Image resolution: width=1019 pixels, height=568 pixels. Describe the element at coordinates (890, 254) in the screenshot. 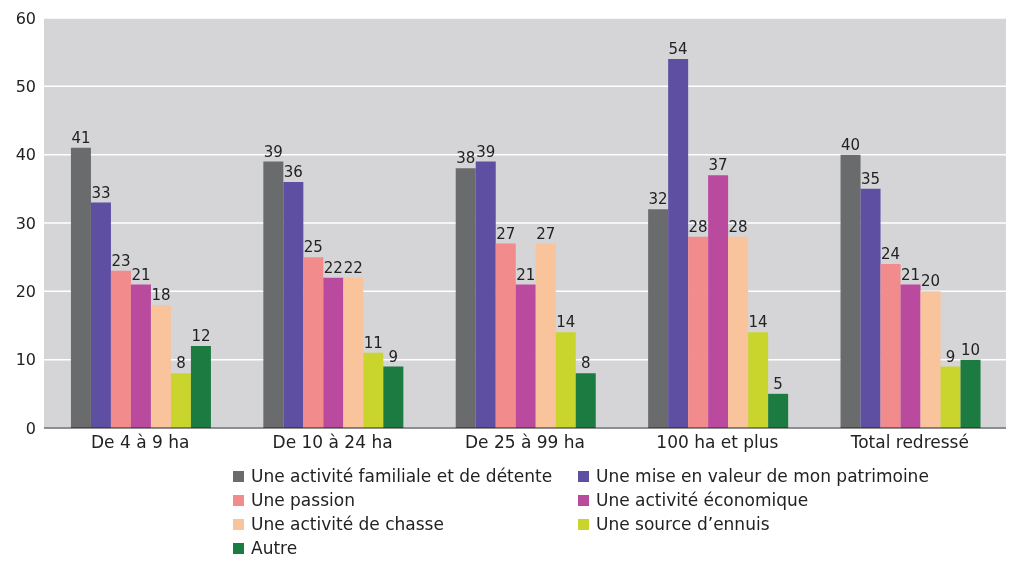

I see `data-label: 24` at that location.